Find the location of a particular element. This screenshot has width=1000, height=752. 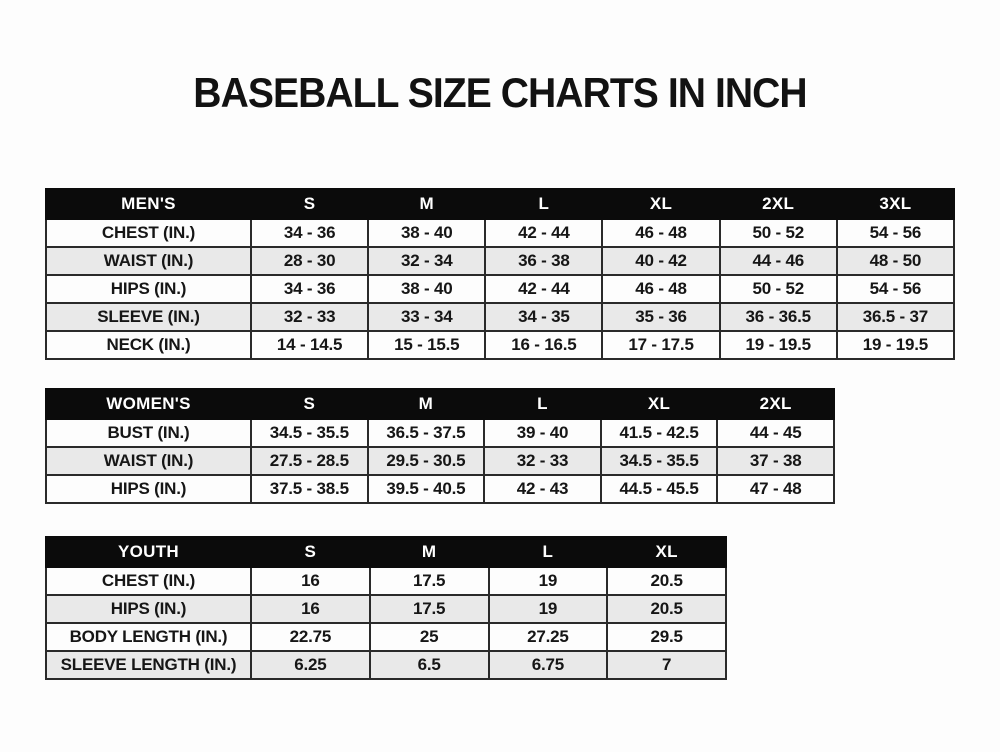

size-cell: 27.25 is located at coordinates (548, 637).